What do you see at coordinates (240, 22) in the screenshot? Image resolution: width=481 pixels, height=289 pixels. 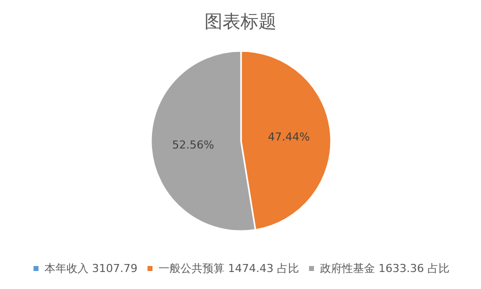 I see `chart-title: 图表标题` at bounding box center [240, 22].